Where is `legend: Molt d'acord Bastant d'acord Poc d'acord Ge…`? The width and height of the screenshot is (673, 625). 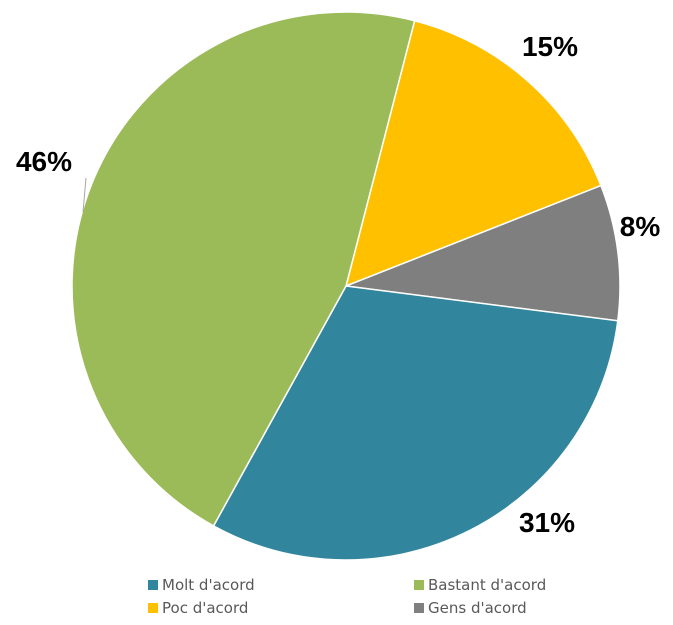
legend: Molt d'acord Bastant d'acord Poc d'acord Ge… is located at coordinates (347, 596).